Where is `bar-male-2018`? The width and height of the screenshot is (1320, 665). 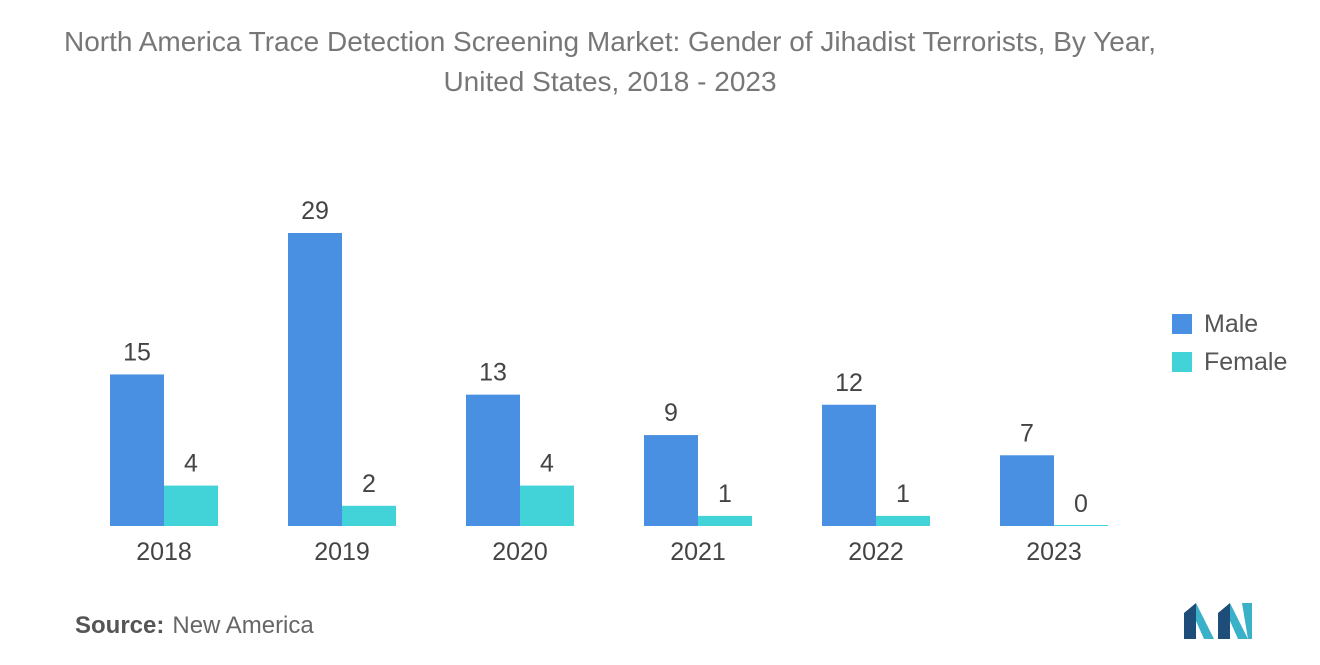
bar-male-2018 is located at coordinates (137, 450).